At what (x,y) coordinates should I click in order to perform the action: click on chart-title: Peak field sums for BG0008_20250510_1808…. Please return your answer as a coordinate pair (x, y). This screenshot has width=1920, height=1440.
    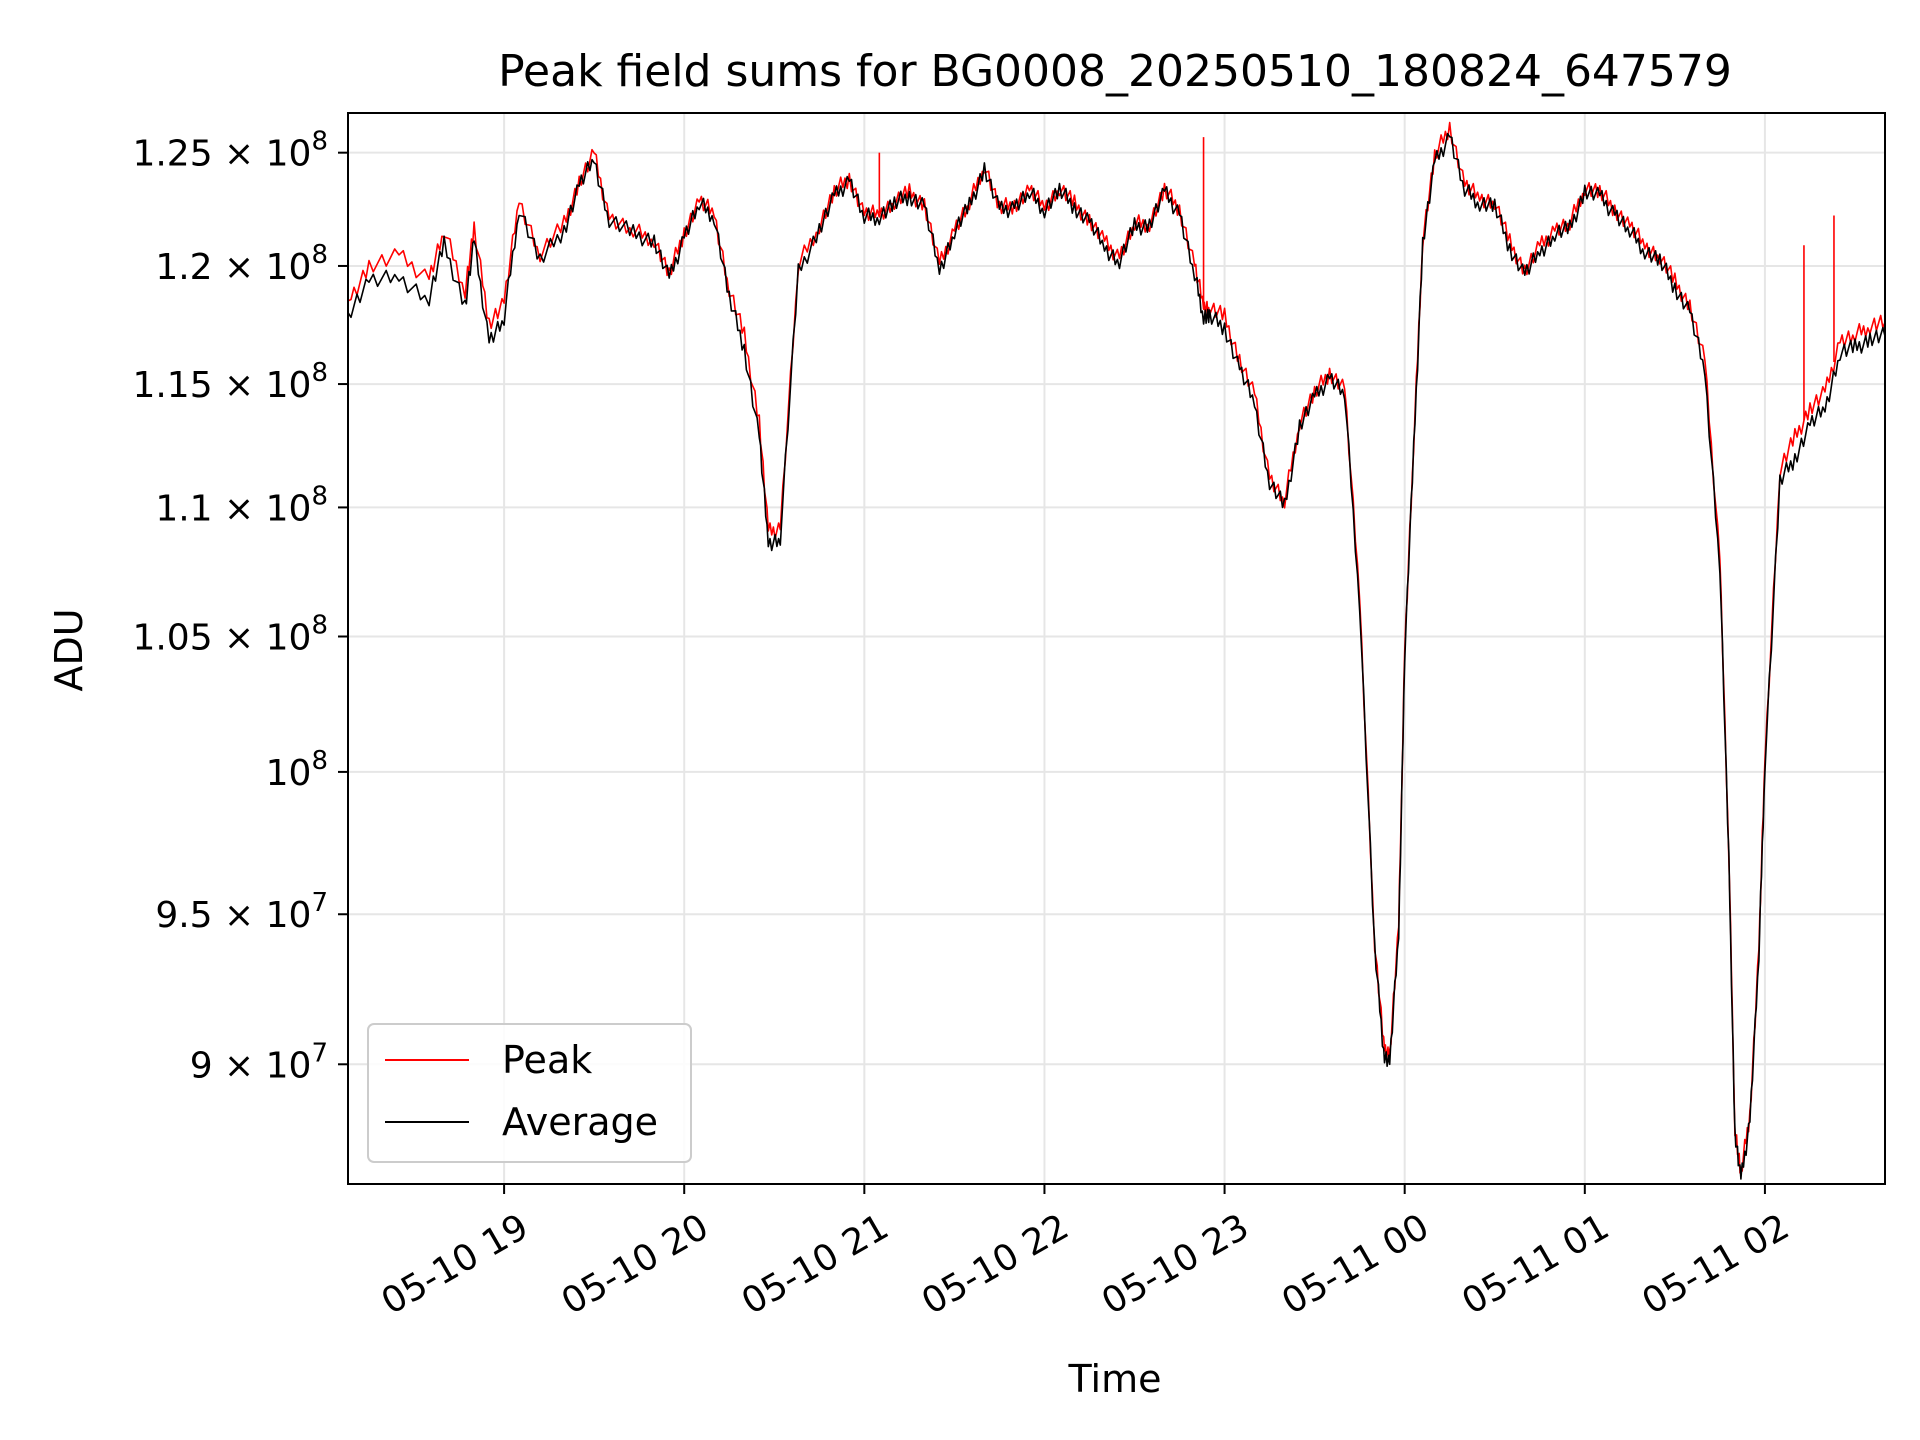
    Looking at the image, I should click on (1115, 71).